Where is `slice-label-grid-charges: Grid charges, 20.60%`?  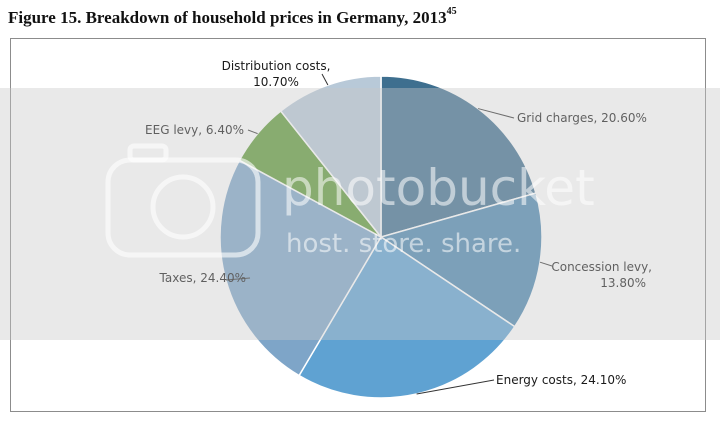 slice-label-grid-charges: Grid charges, 20.60% is located at coordinates (582, 118).